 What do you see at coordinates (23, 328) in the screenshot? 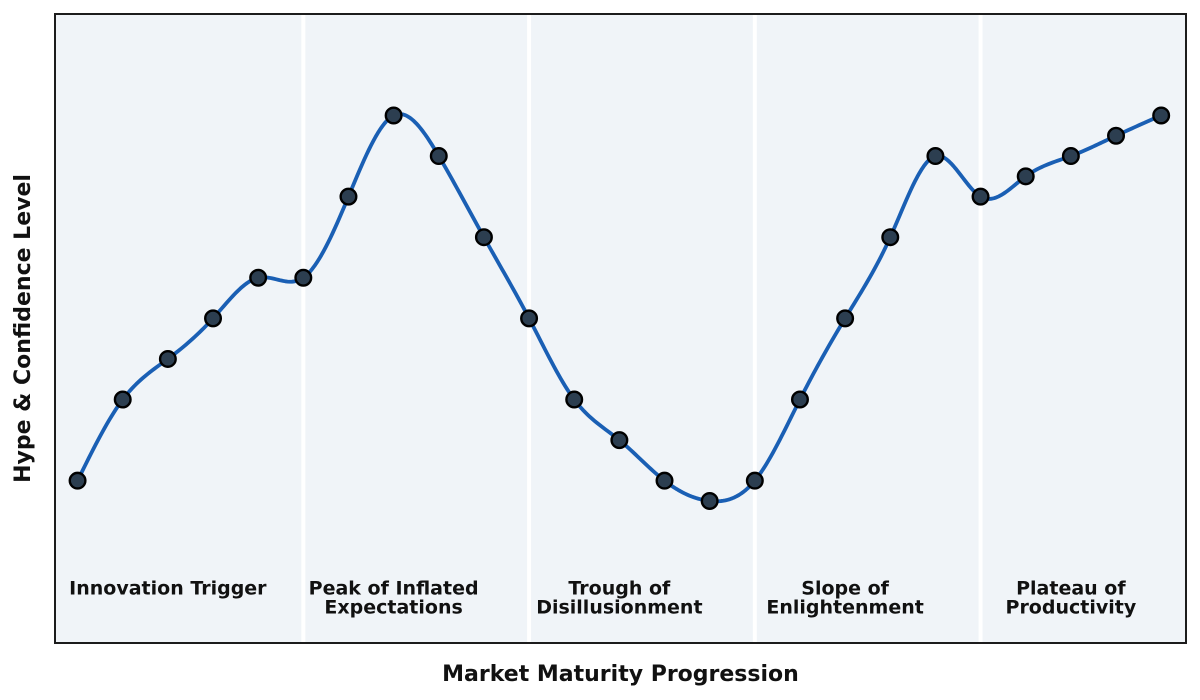
I see `y-axis-label: Hype & Confidence Level` at bounding box center [23, 328].